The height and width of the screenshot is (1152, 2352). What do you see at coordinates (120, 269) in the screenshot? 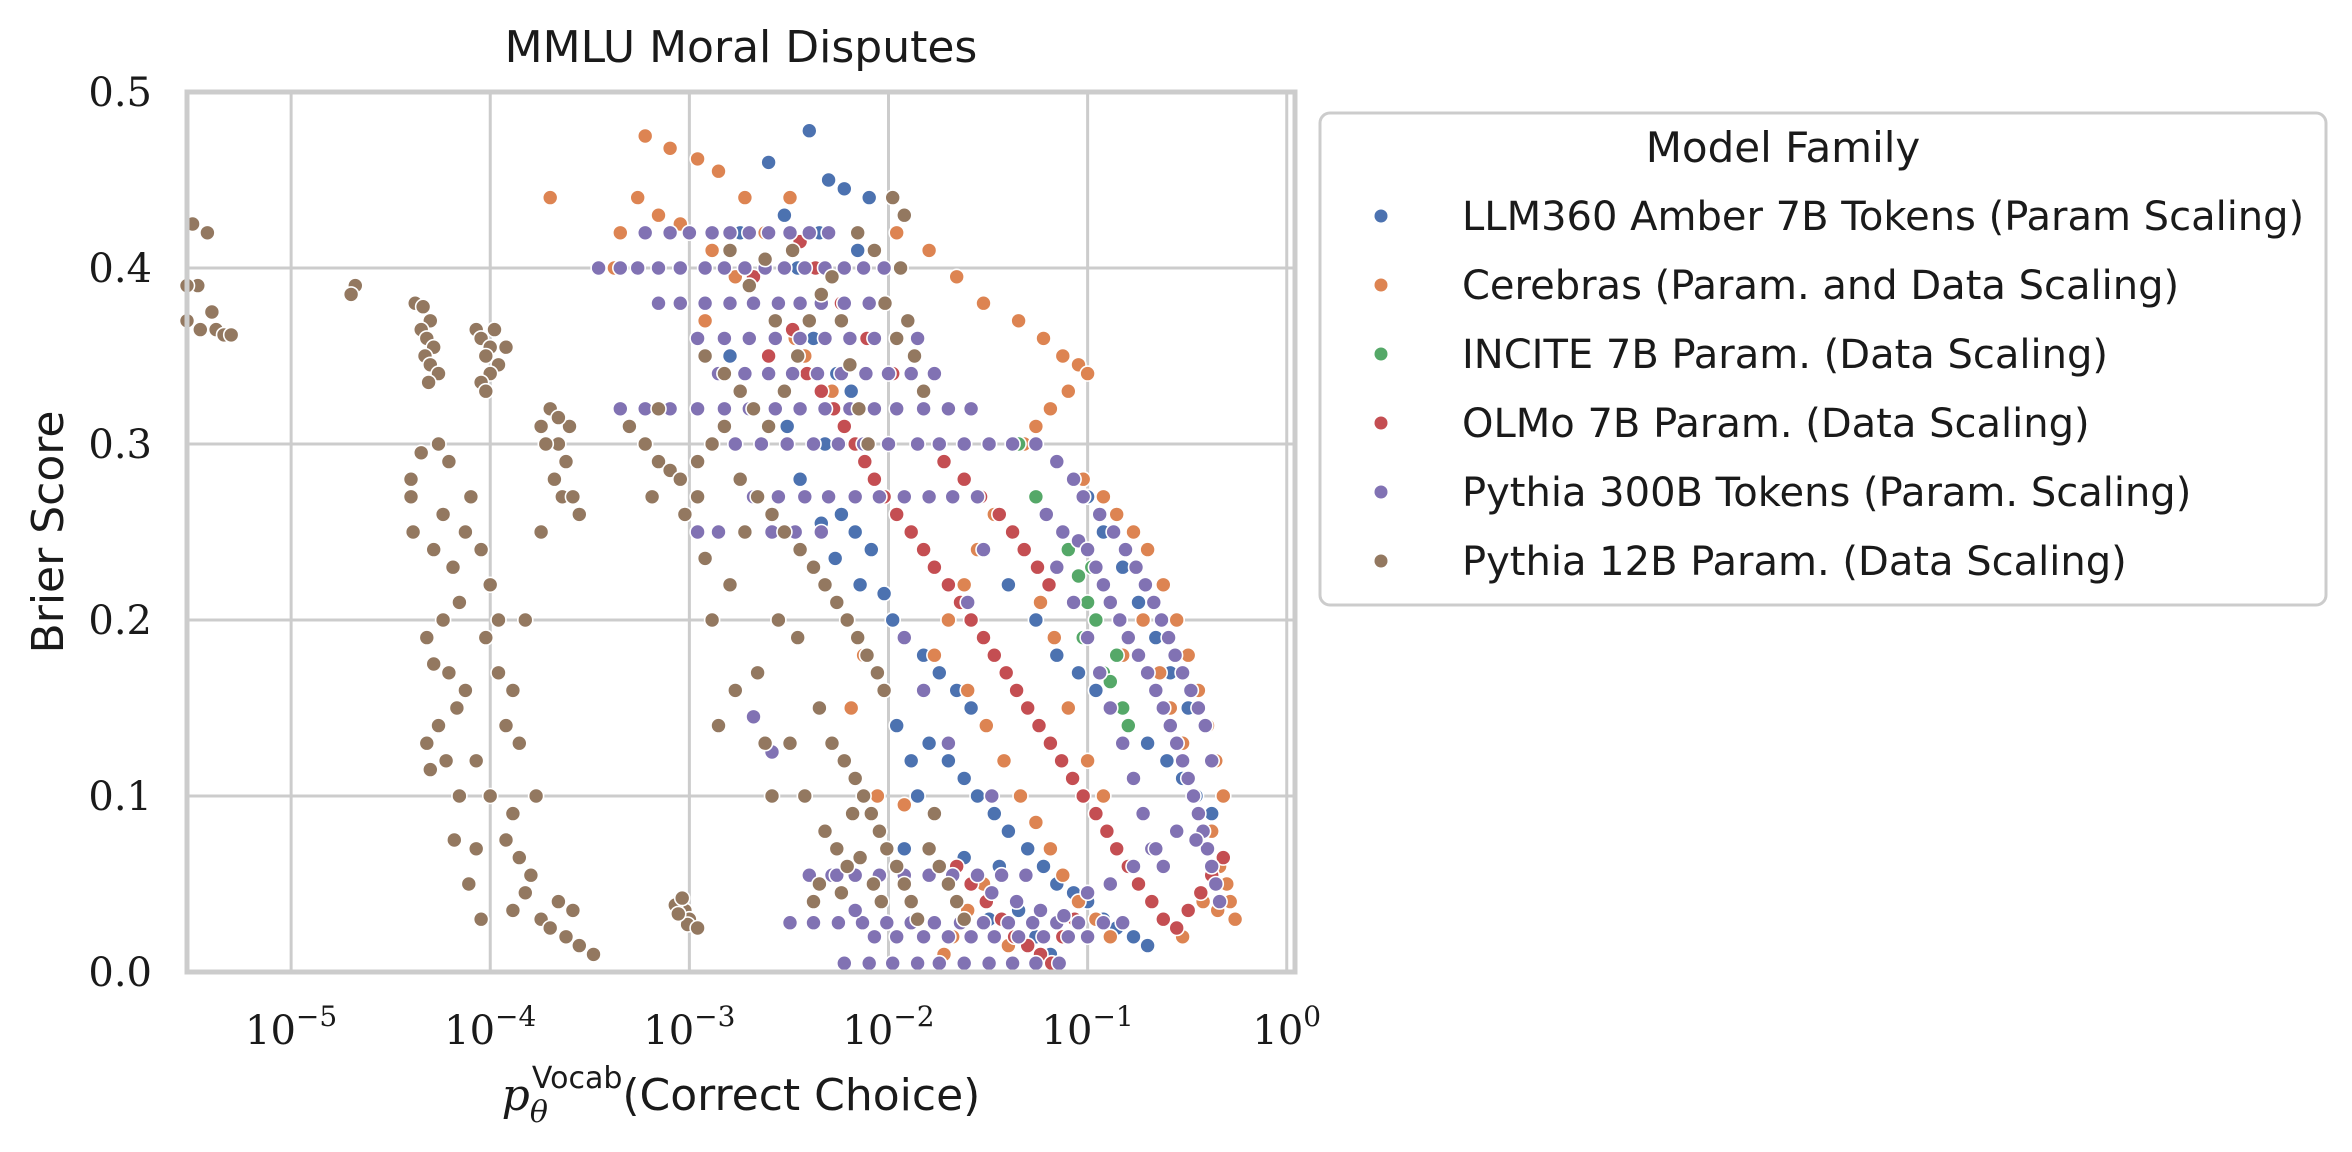
I see `y-tick-4: 0.4` at bounding box center [120, 269].